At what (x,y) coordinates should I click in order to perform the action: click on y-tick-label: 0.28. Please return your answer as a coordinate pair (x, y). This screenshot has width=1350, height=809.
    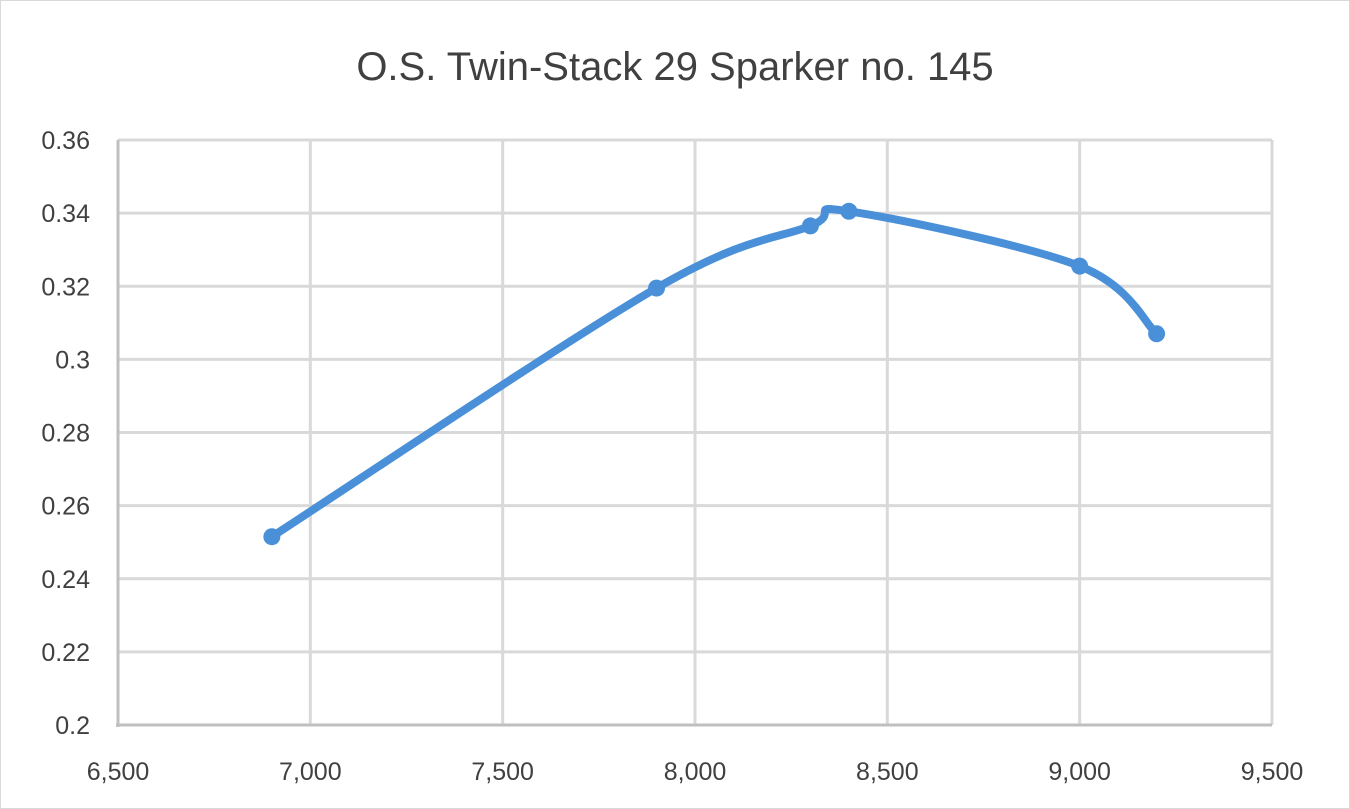
    Looking at the image, I should click on (65, 434).